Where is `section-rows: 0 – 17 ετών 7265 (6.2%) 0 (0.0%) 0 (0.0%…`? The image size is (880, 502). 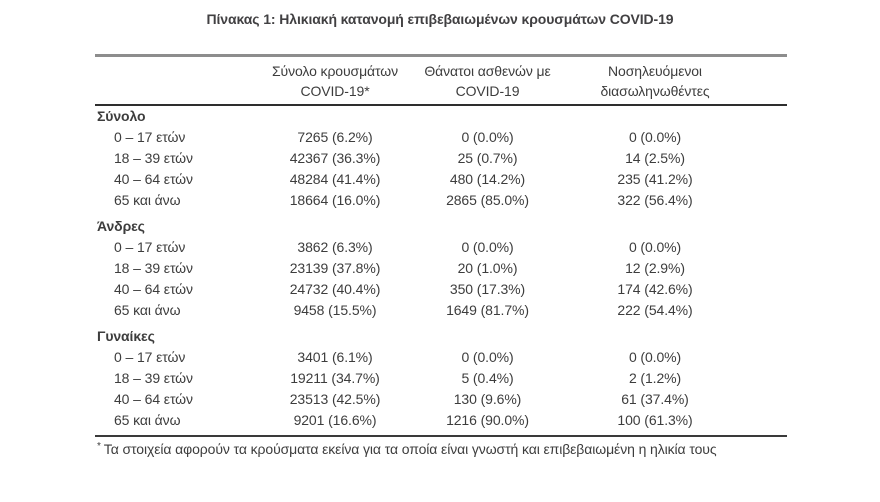 section-rows: 0 – 17 ετών 7265 (6.2%) 0 (0.0%) 0 (0.0%… is located at coordinates (441, 169).